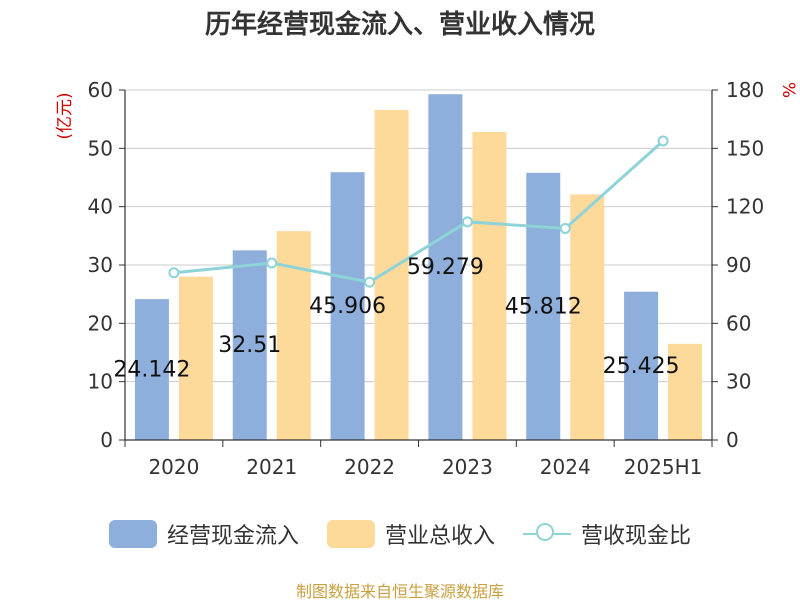  What do you see at coordinates (396, 318) in the screenshot?
I see `data-labels-group: 24.142 32.51 45.906 59.279 45.812 25.425` at bounding box center [396, 318].